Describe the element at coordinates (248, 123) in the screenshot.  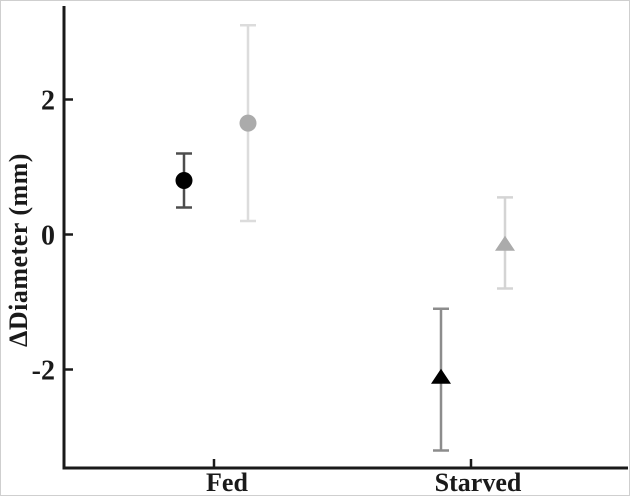
I see `marker-circle-gray-Fed` at that location.